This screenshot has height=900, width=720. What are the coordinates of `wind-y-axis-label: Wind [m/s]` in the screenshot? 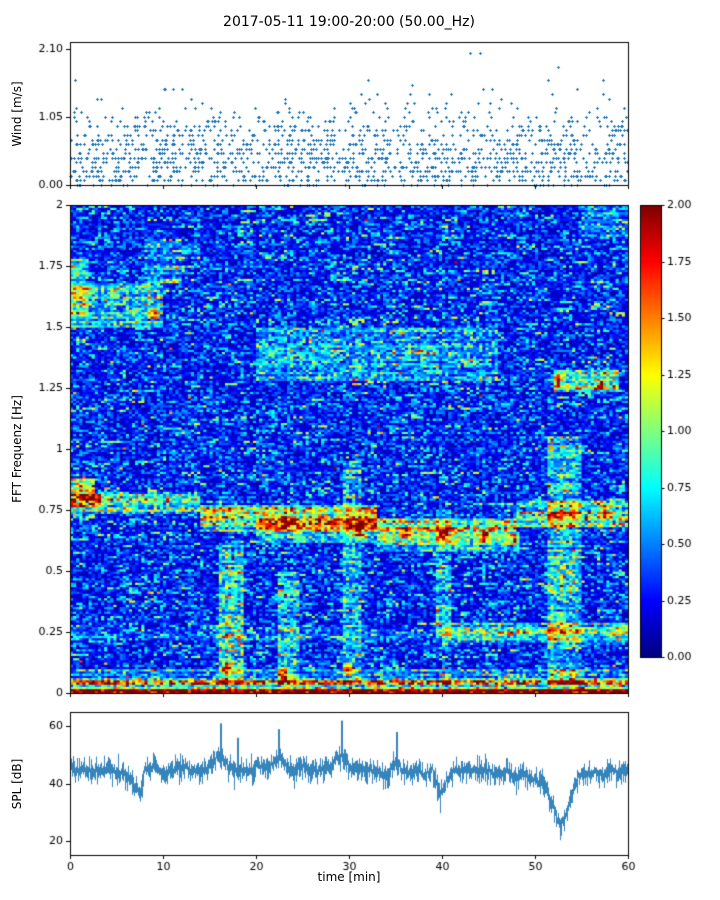 It's located at (17, 114).